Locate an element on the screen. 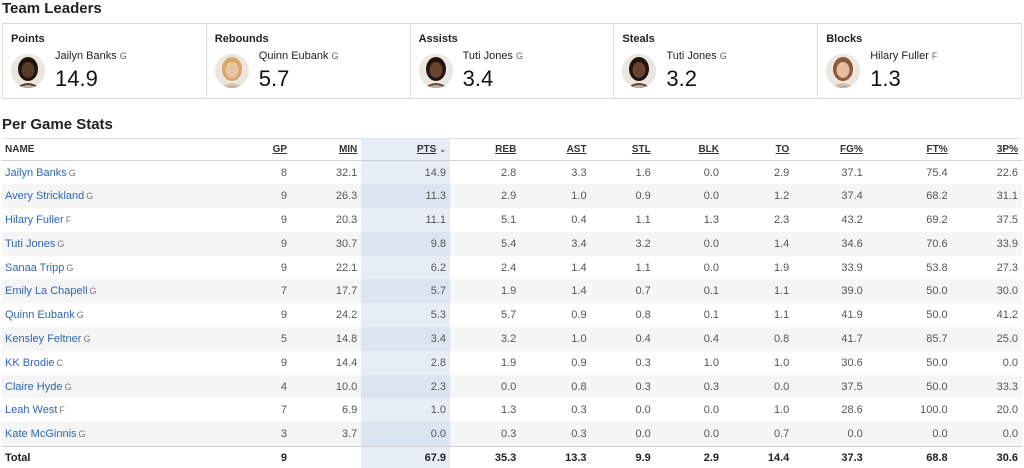 The width and height of the screenshot is (1024, 468). column-header-stl: STL is located at coordinates (622, 149).